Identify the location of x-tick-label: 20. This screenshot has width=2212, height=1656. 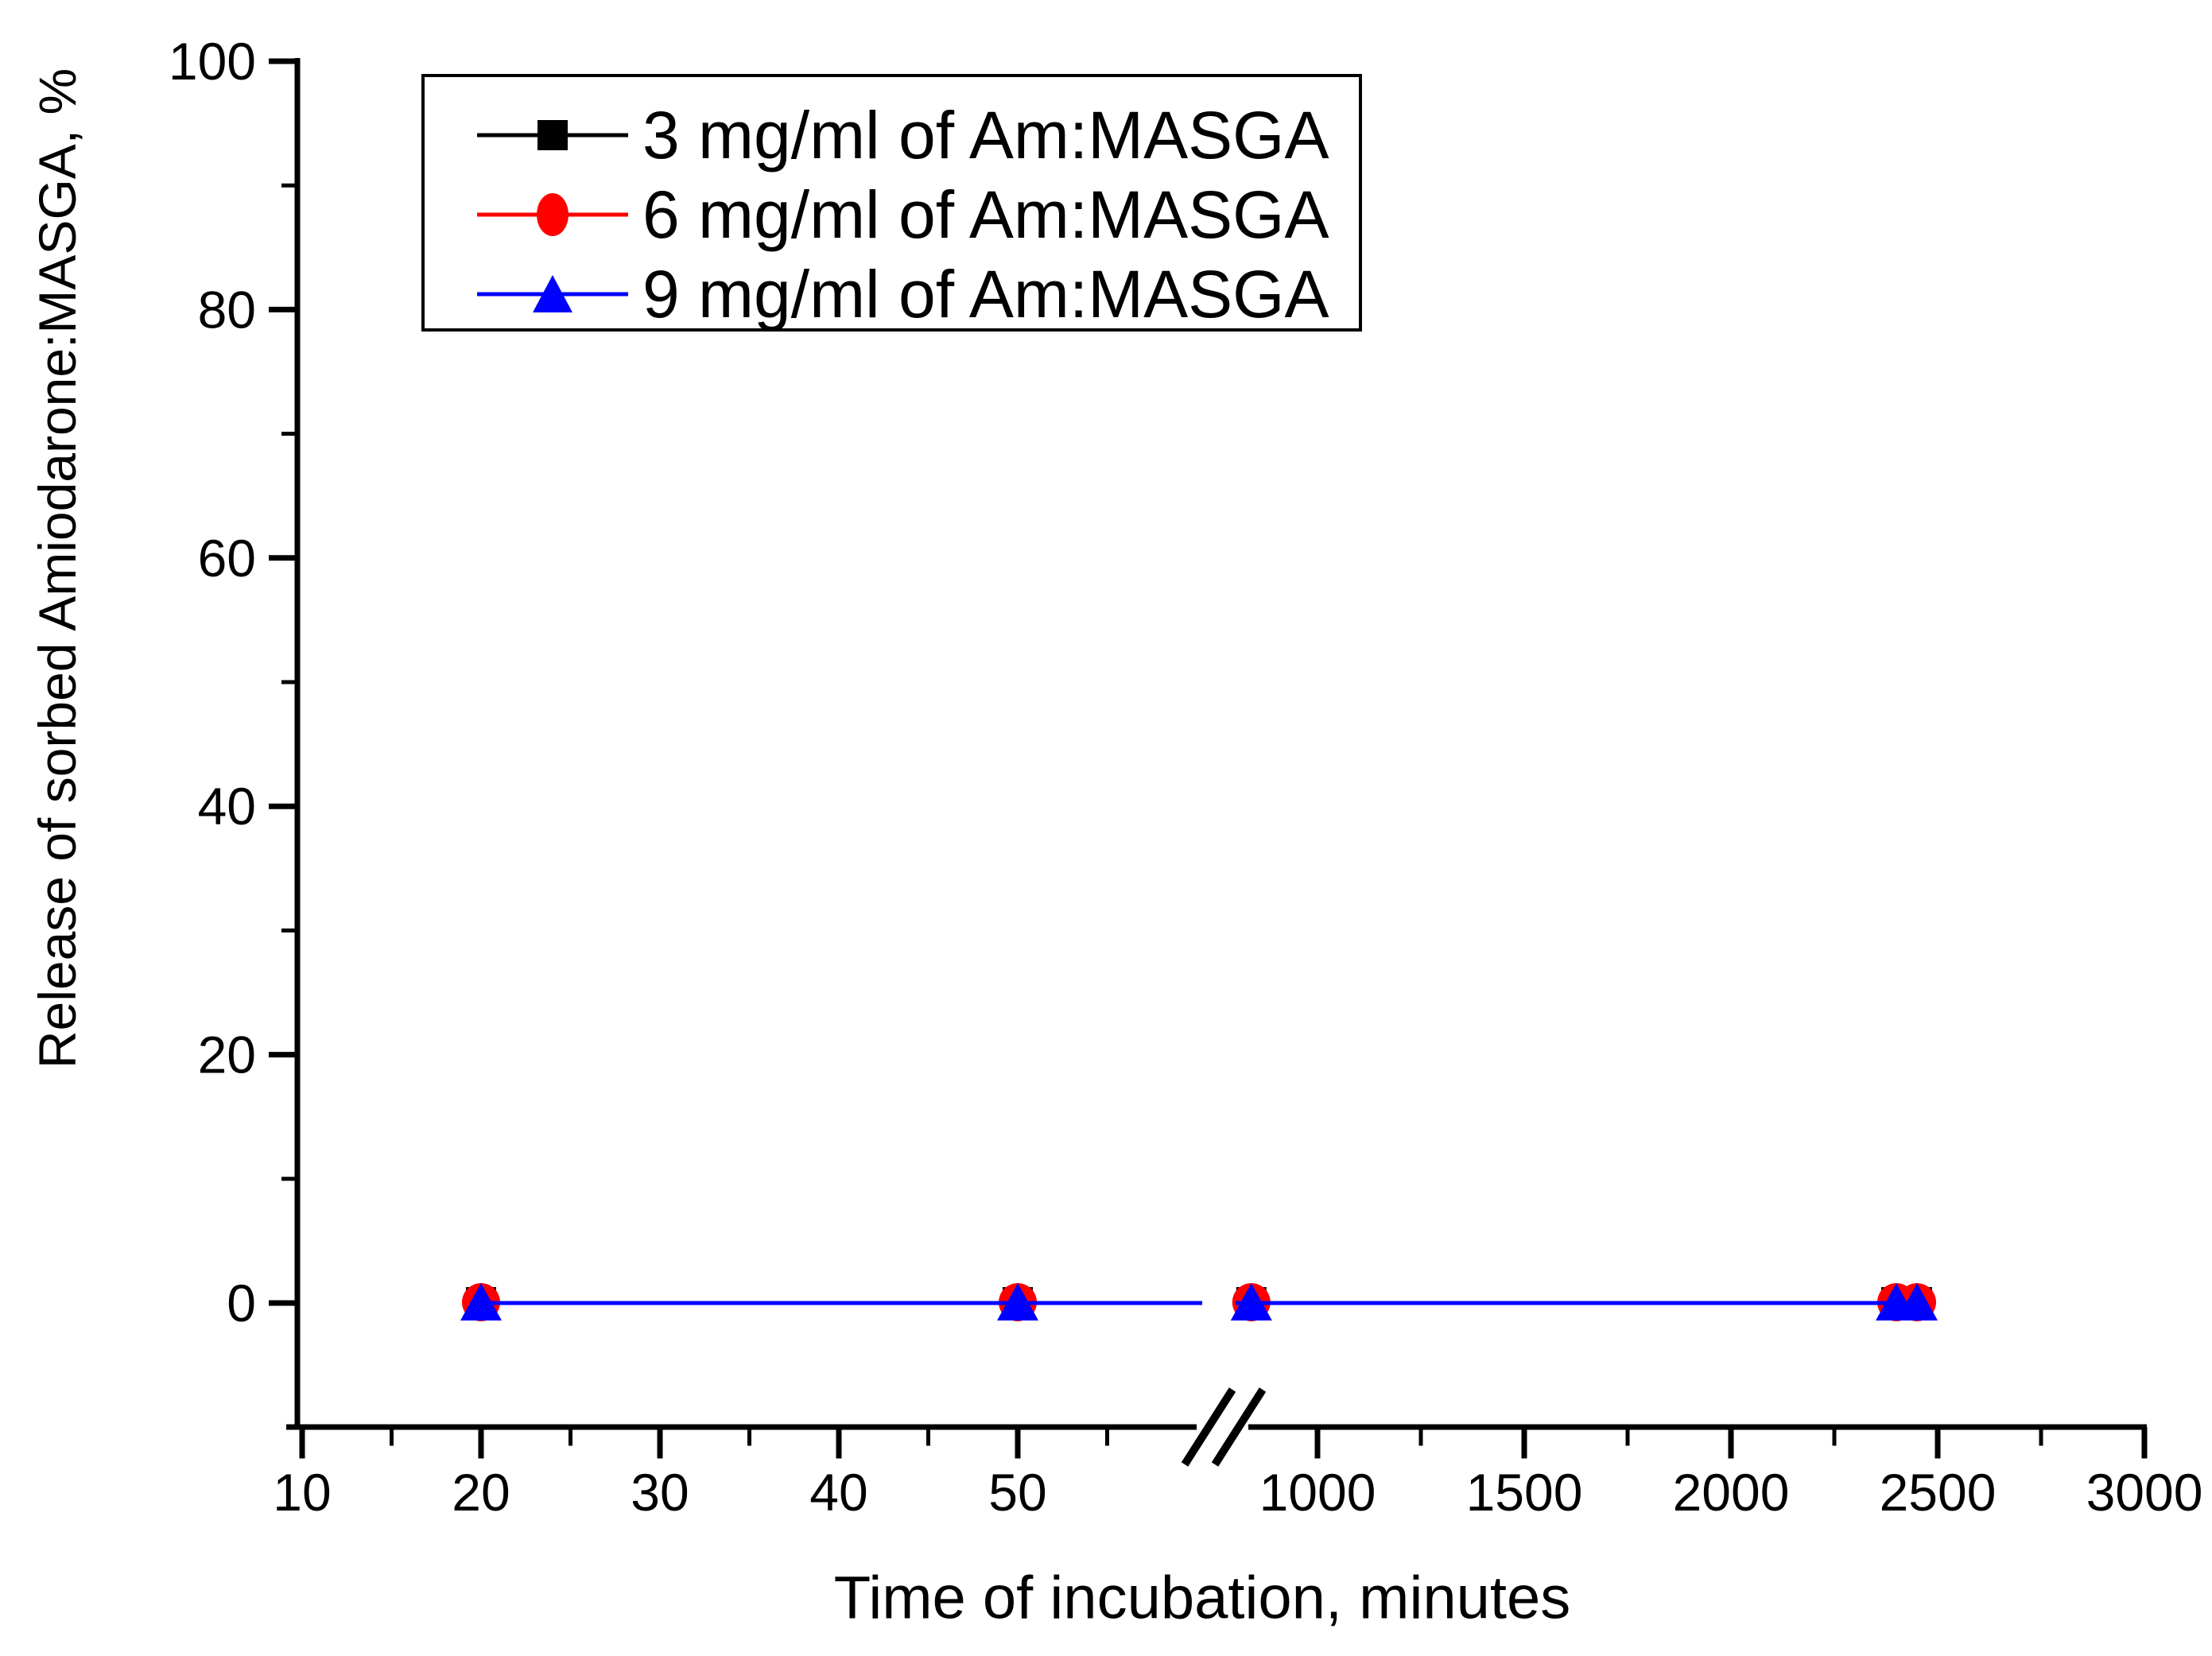
(481, 1492).